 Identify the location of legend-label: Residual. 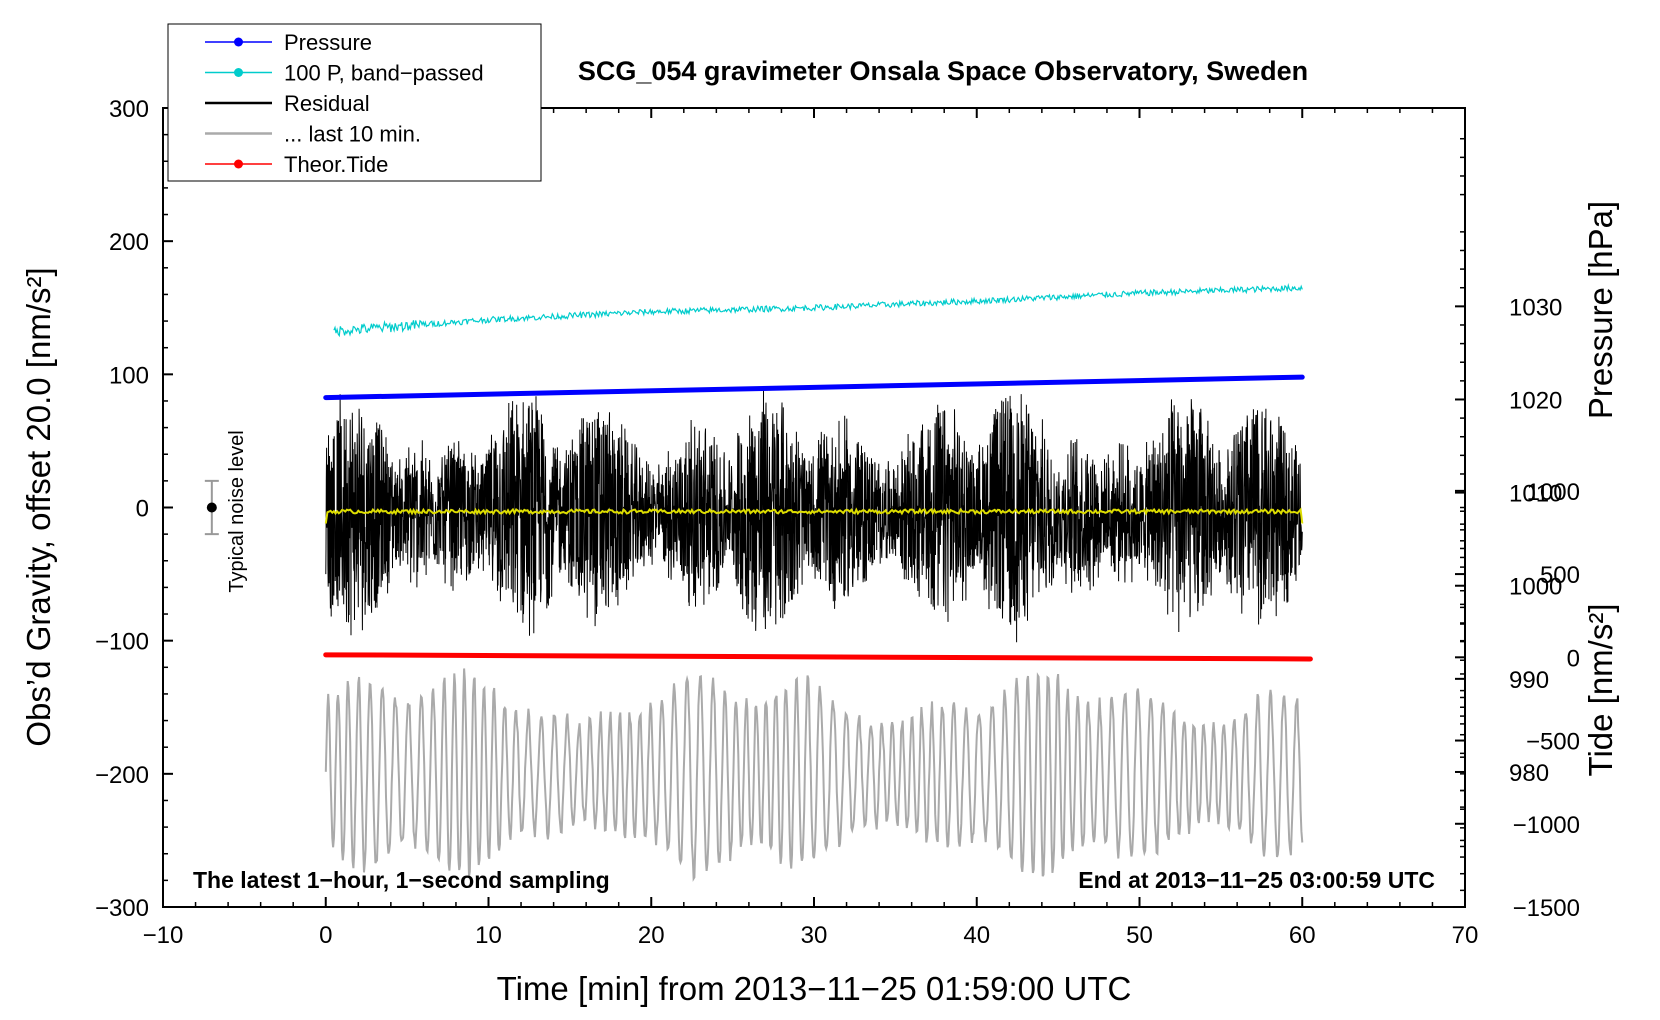
(327, 103).